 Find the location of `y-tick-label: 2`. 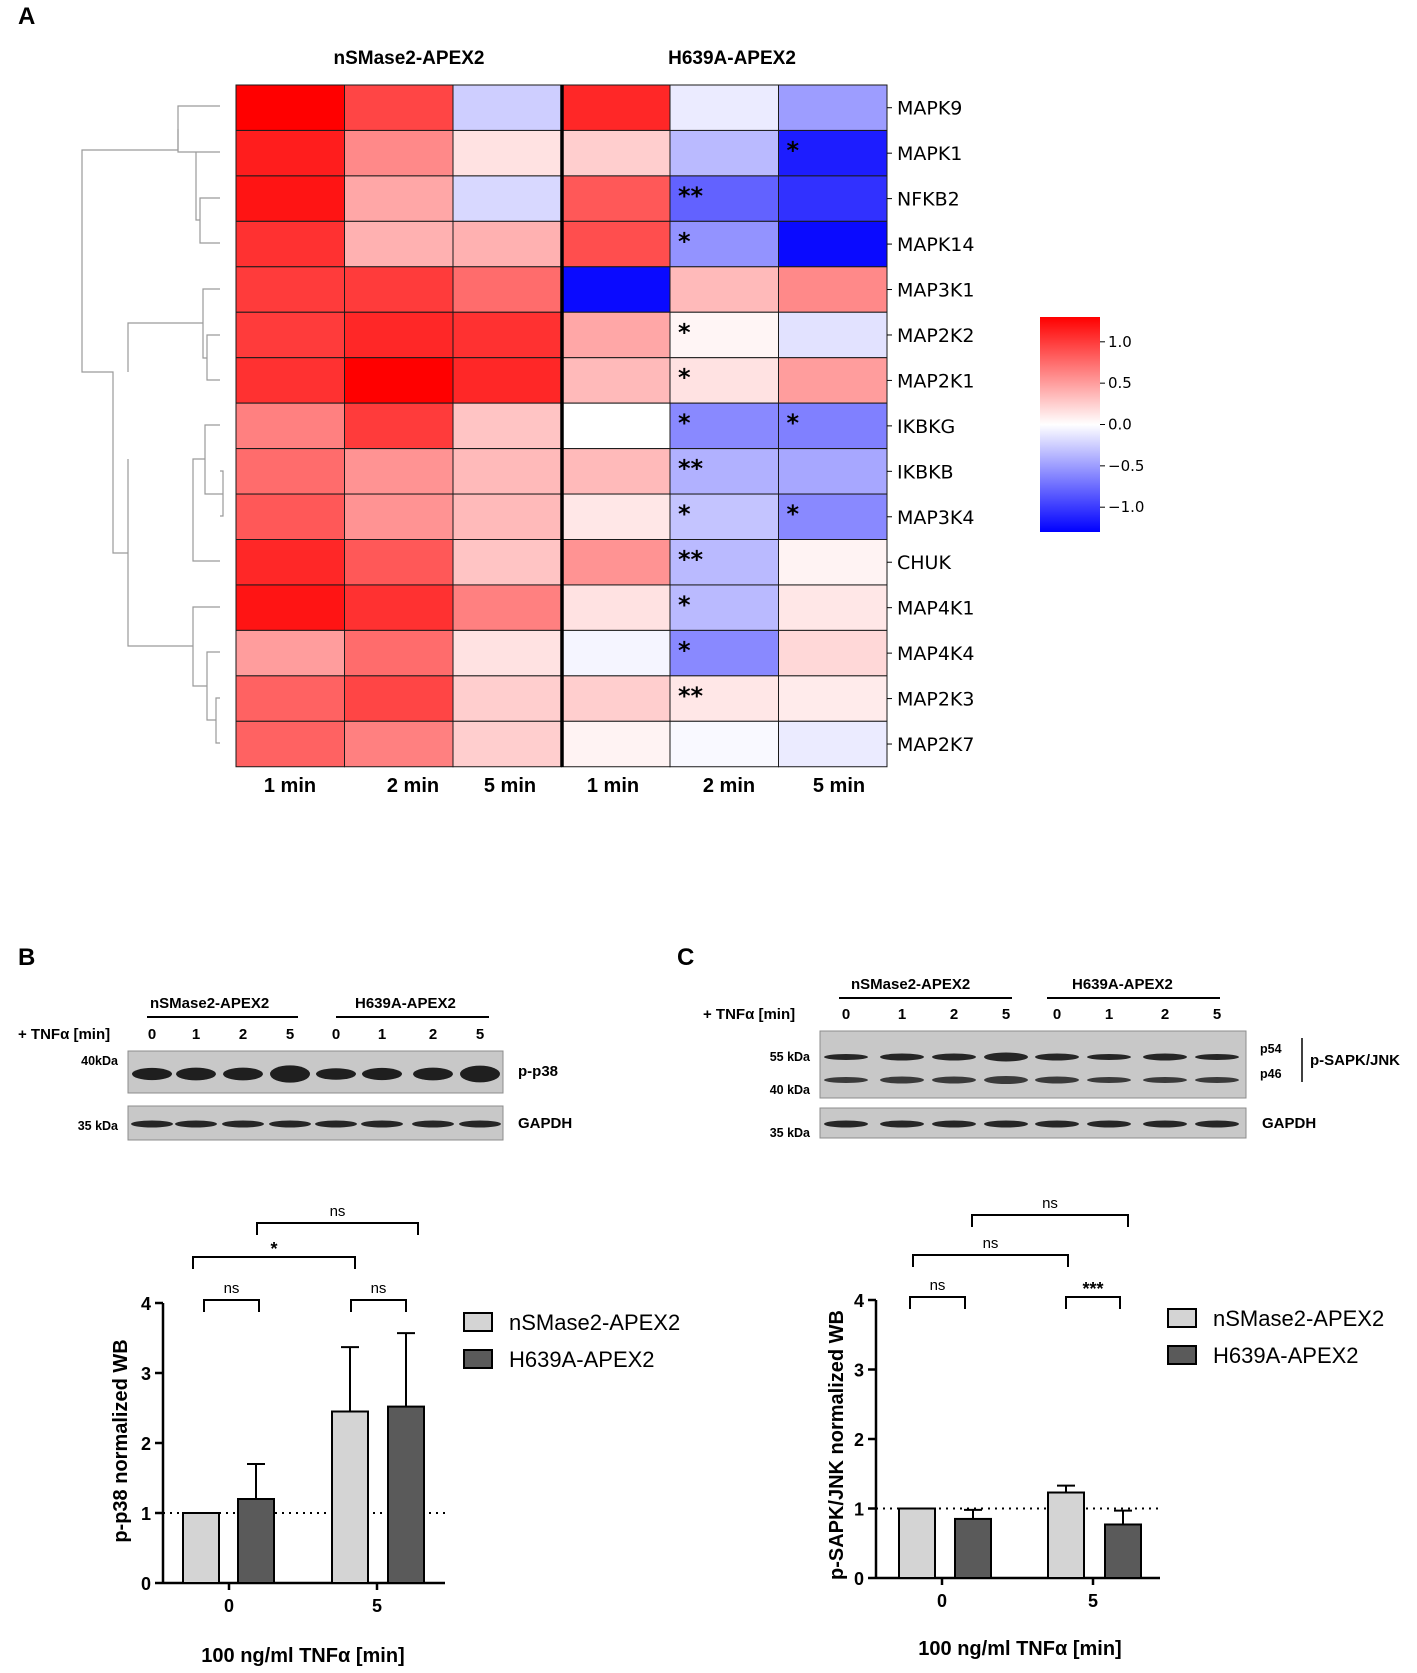

y-tick-label: 2 is located at coordinates (859, 1440).